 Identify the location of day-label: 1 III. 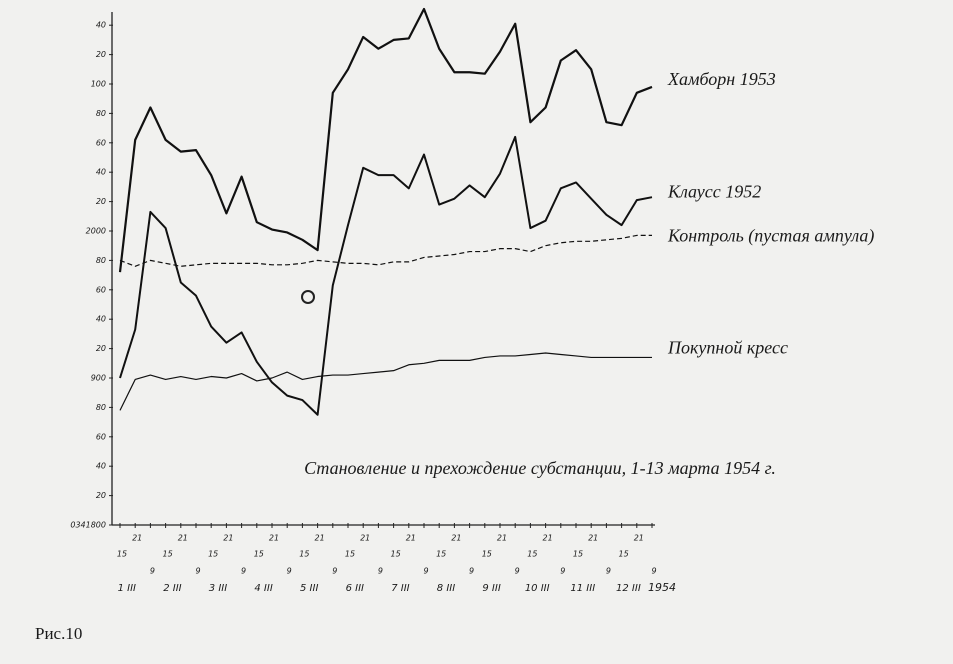
(127, 588).